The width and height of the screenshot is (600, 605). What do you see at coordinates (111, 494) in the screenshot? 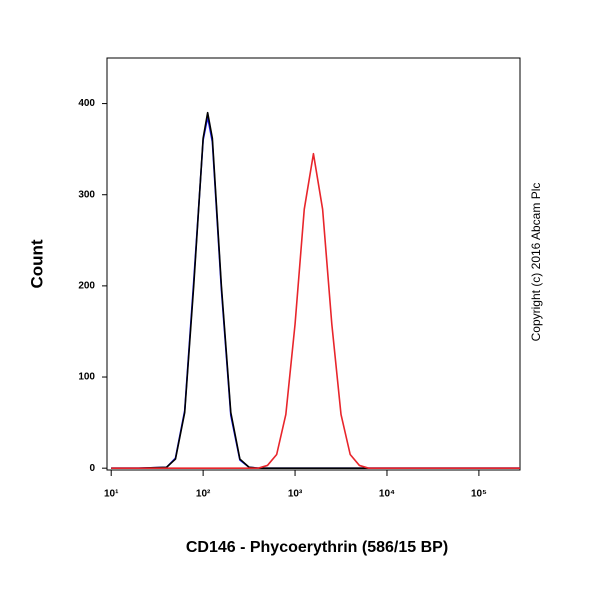
I see `x-tick-label: 10¹` at bounding box center [111, 494].